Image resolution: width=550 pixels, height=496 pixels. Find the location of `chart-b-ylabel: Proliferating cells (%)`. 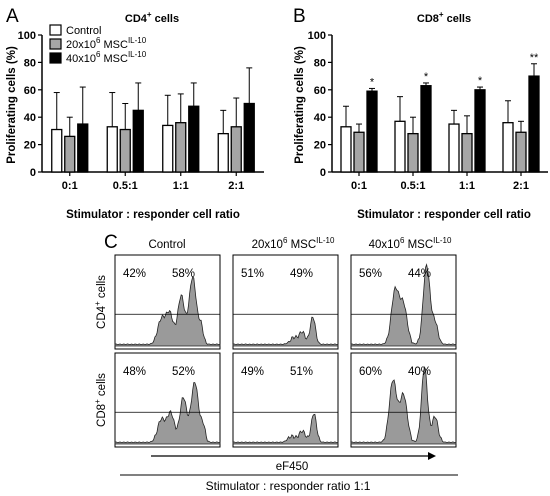

chart-b-ylabel: Proliferating cells (%) is located at coordinates (300, 105).